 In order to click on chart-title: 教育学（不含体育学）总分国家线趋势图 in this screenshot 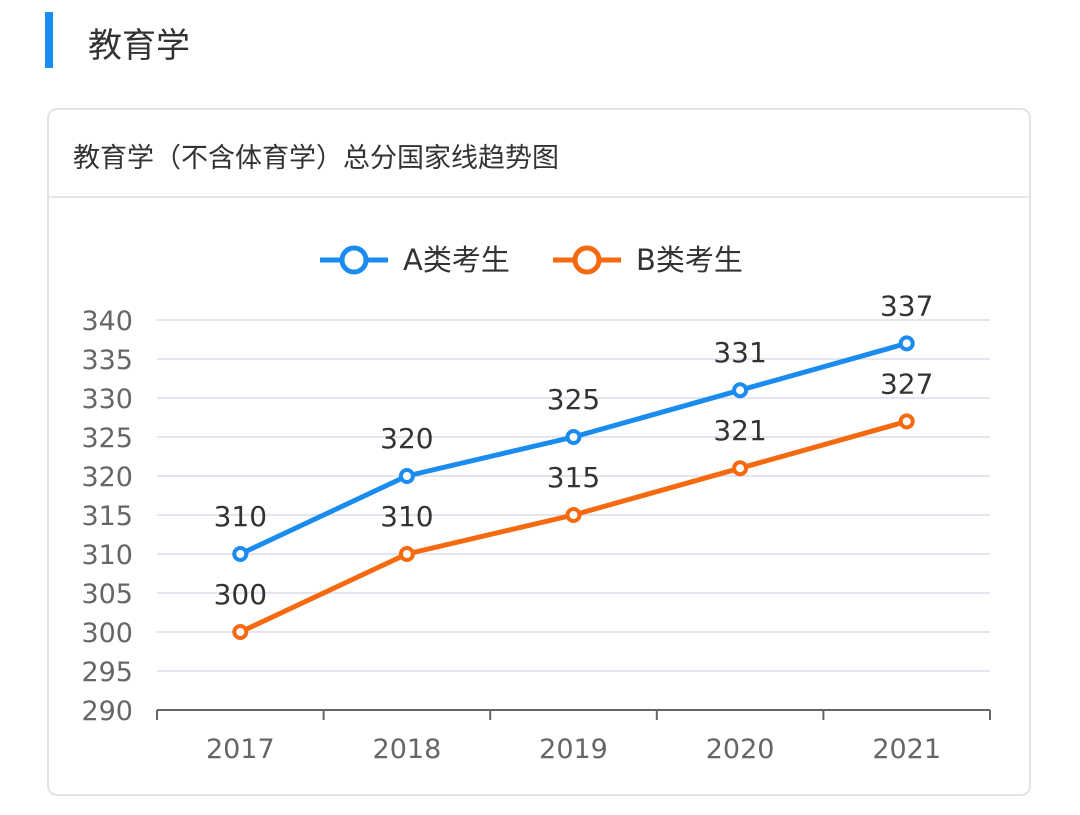, I will do `click(316, 158)`.